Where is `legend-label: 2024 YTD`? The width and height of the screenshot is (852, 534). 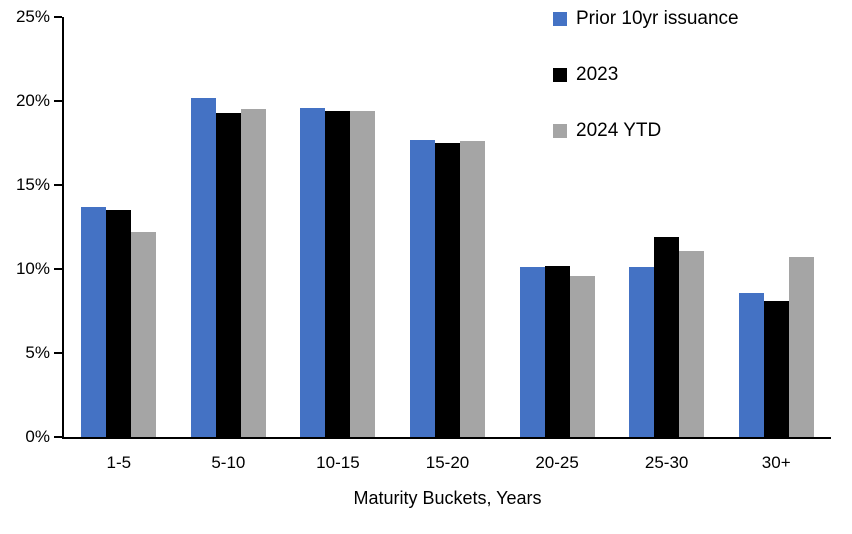 legend-label: 2024 YTD is located at coordinates (619, 130).